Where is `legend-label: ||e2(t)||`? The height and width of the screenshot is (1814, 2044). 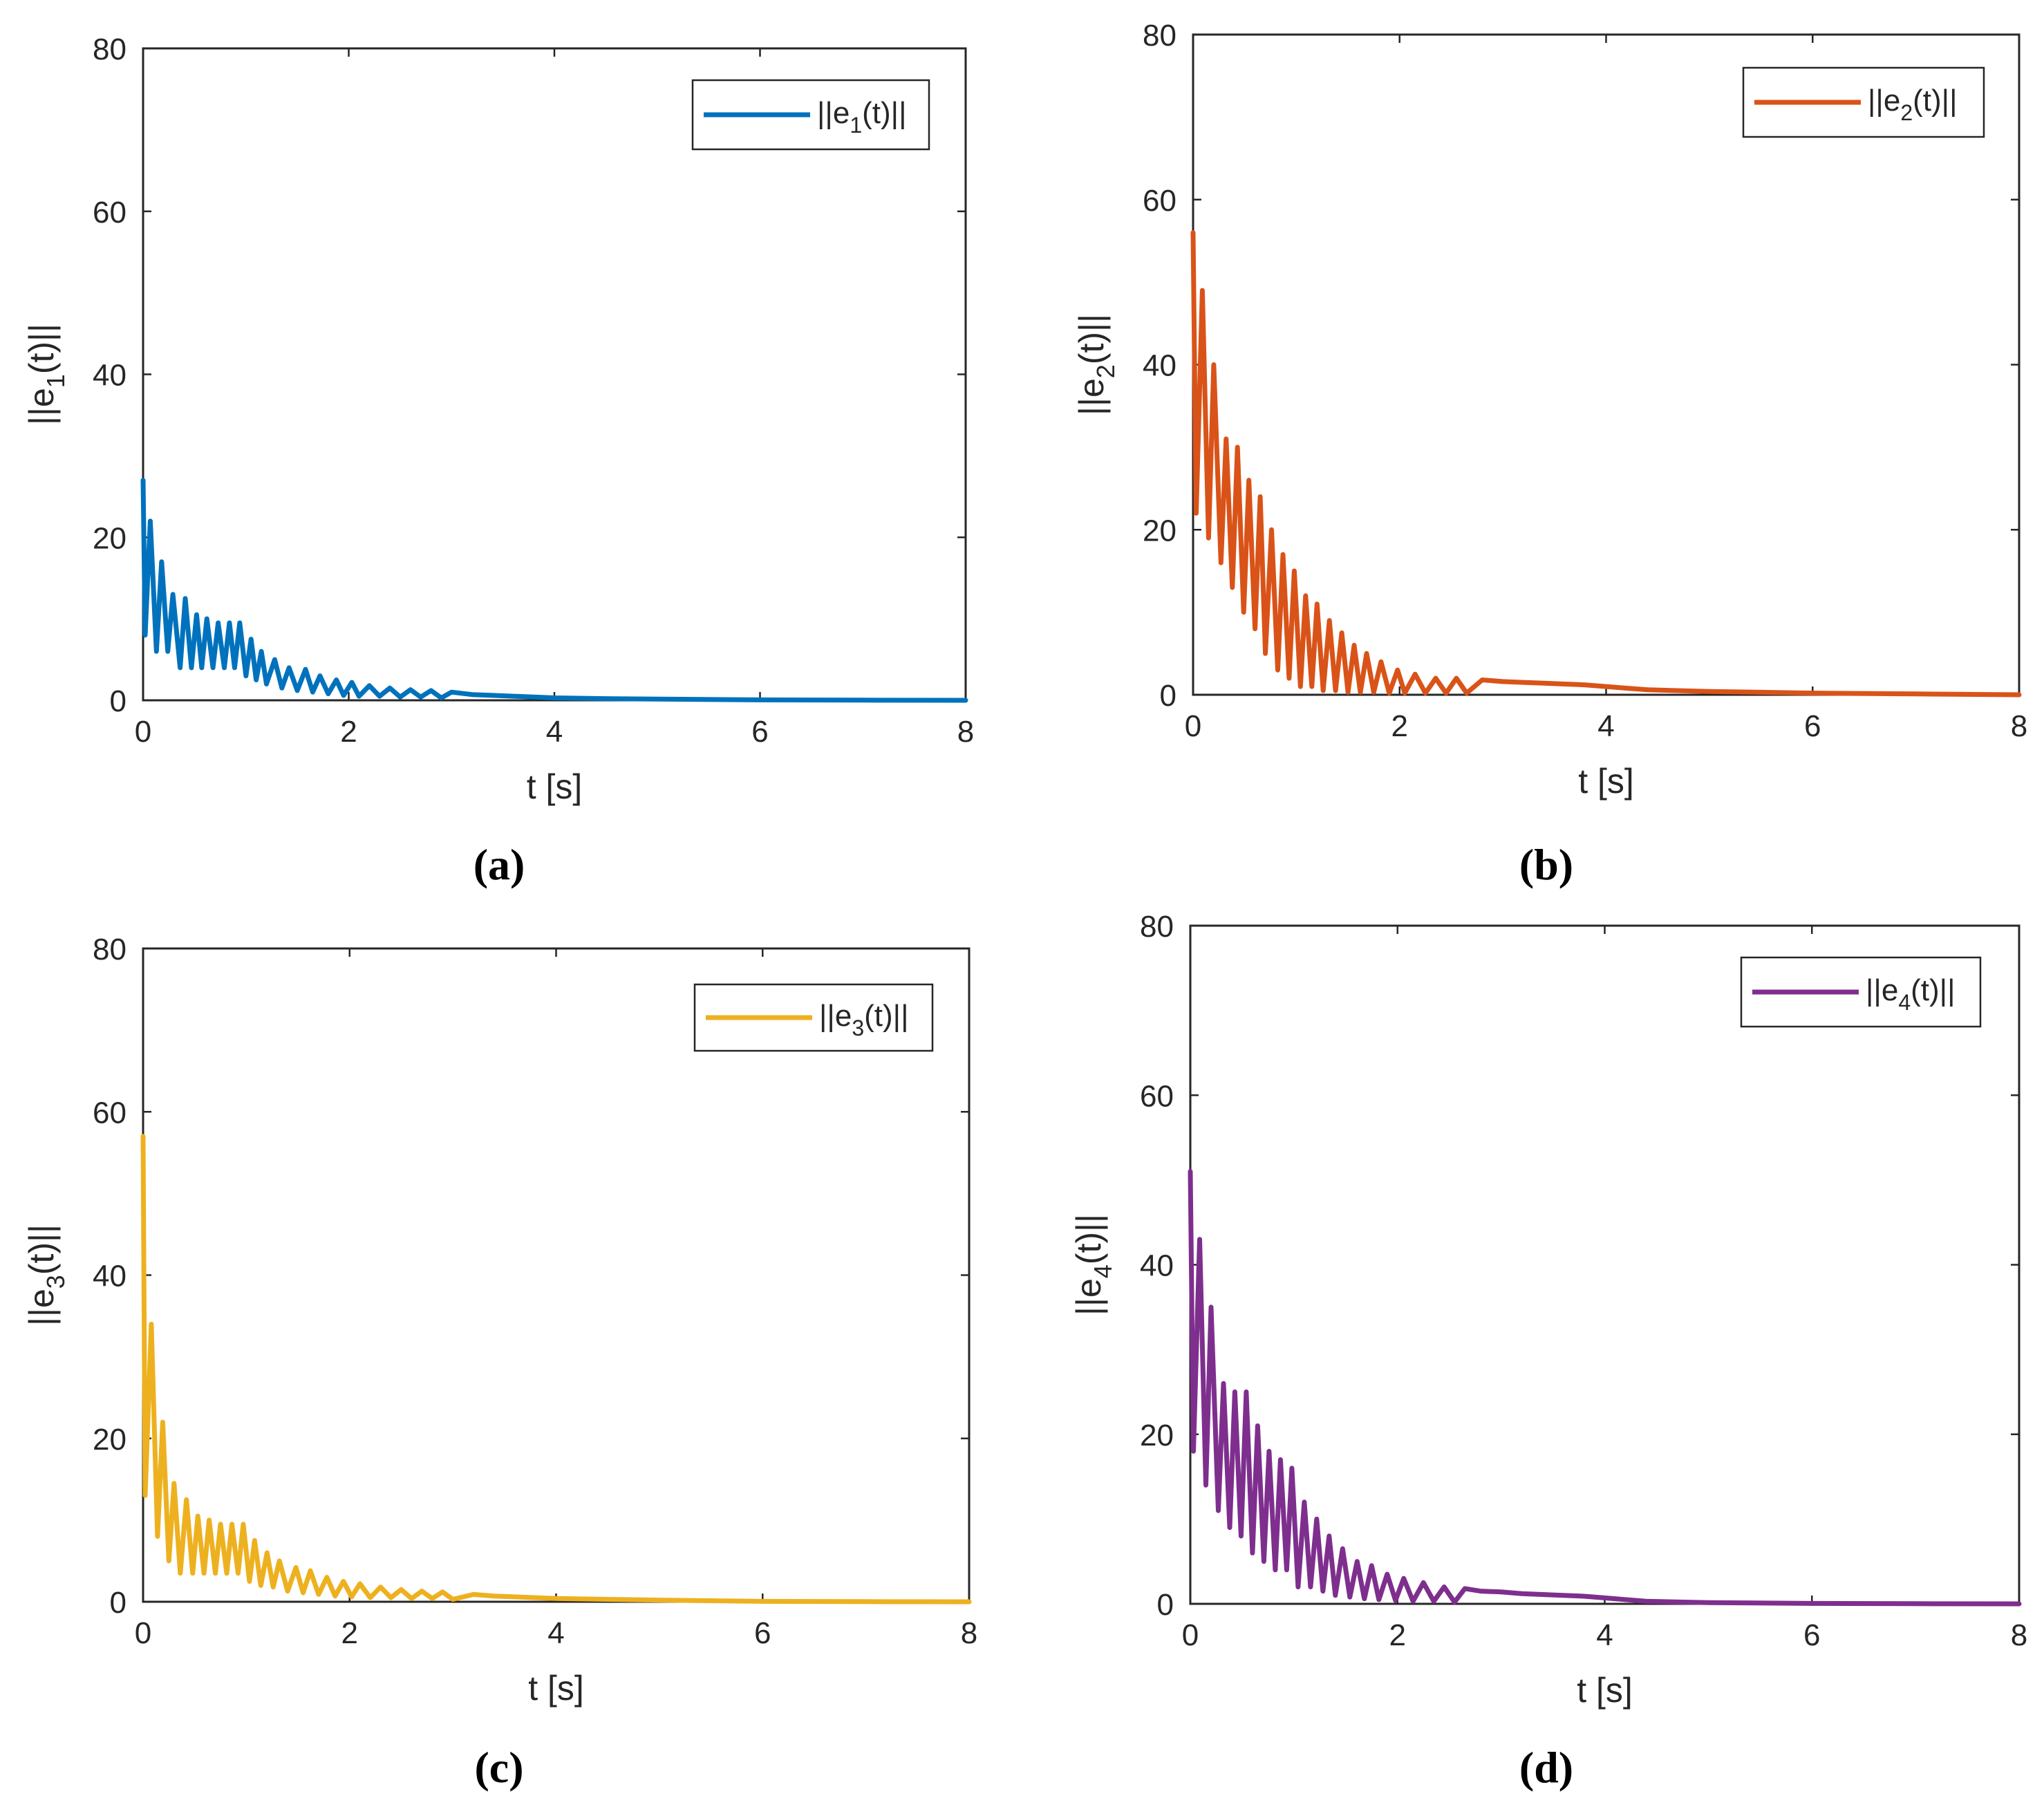 legend-label: ||e2(t)|| is located at coordinates (1913, 104).